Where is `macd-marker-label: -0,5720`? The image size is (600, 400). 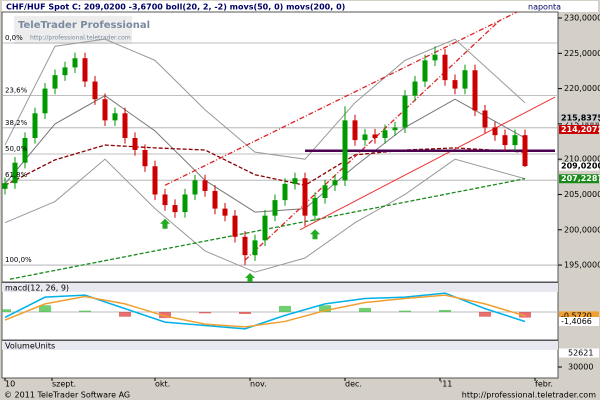
macd-marker-label: -0,5720 is located at coordinates (576, 315).